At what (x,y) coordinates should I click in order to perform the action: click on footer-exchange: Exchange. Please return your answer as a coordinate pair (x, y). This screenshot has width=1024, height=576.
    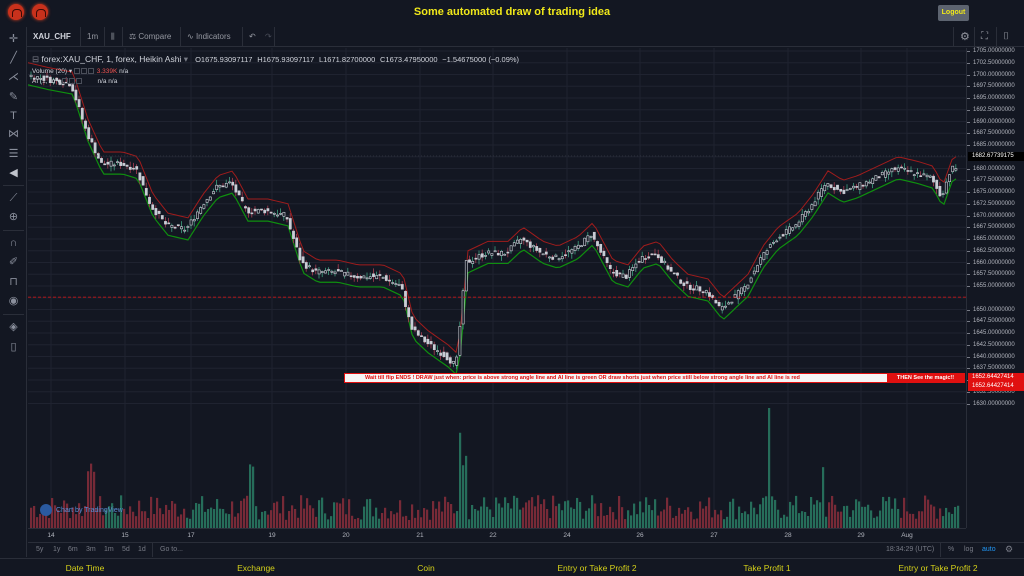
    Looking at the image, I should click on (256, 568).